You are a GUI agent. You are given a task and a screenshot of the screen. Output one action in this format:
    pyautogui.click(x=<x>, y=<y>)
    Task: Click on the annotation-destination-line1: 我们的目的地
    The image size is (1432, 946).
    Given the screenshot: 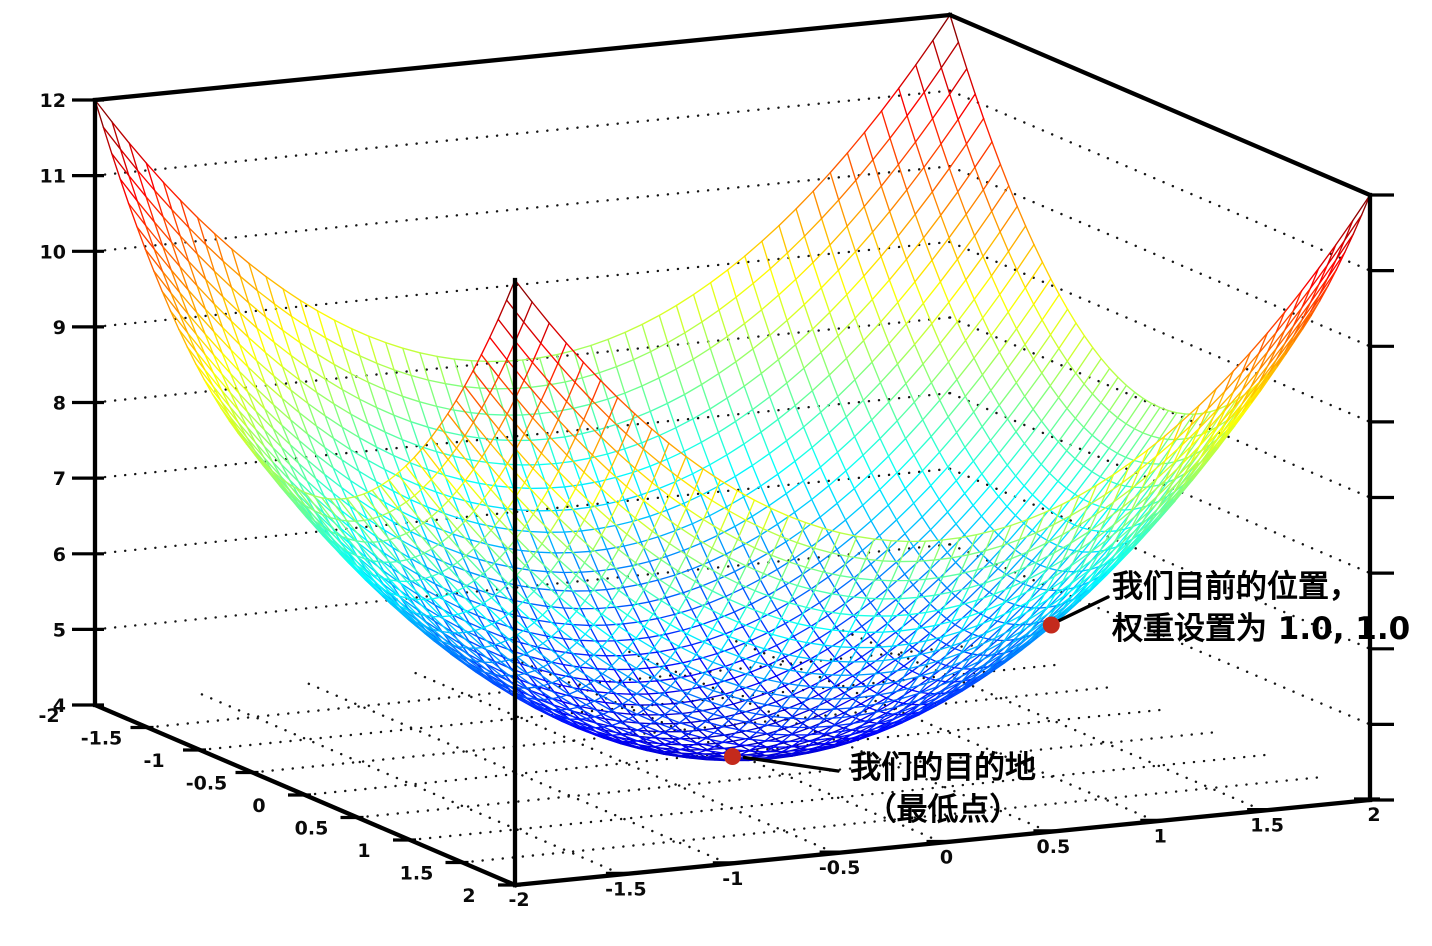 What is the action you would take?
    pyautogui.click(x=943, y=768)
    